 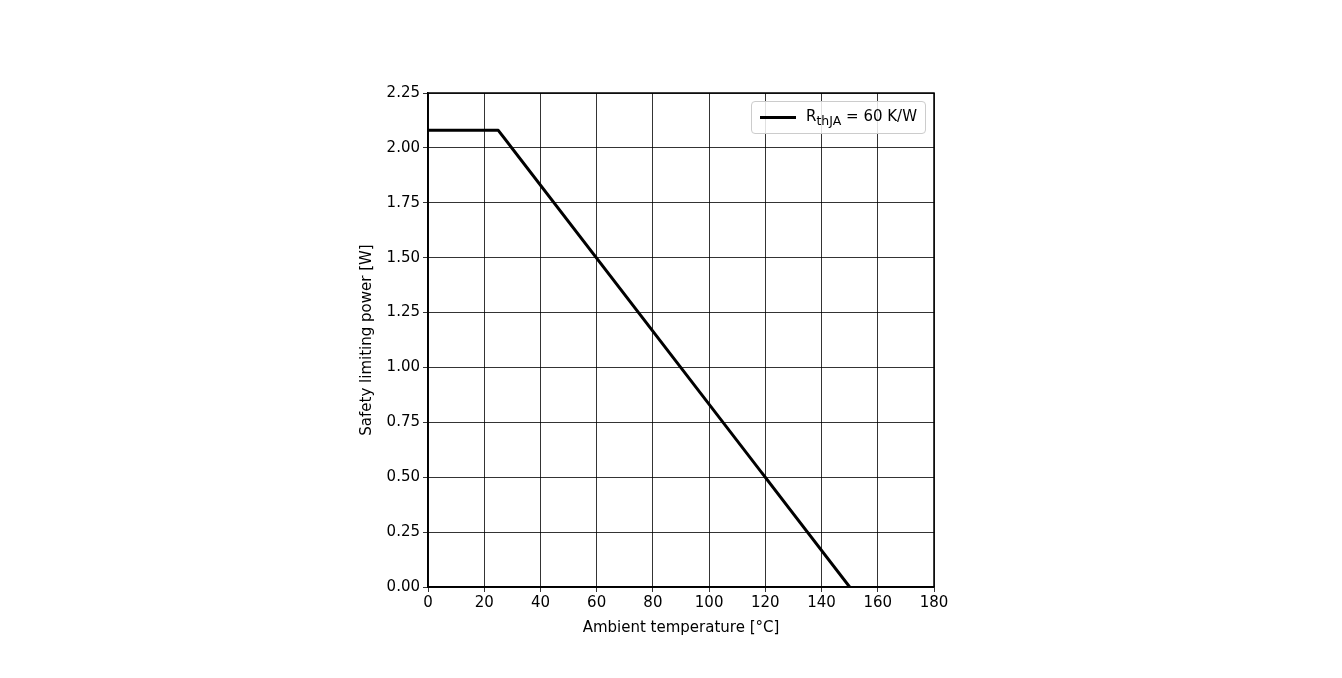 I want to click on y-tick-label: 0.00, so click(x=403, y=585).